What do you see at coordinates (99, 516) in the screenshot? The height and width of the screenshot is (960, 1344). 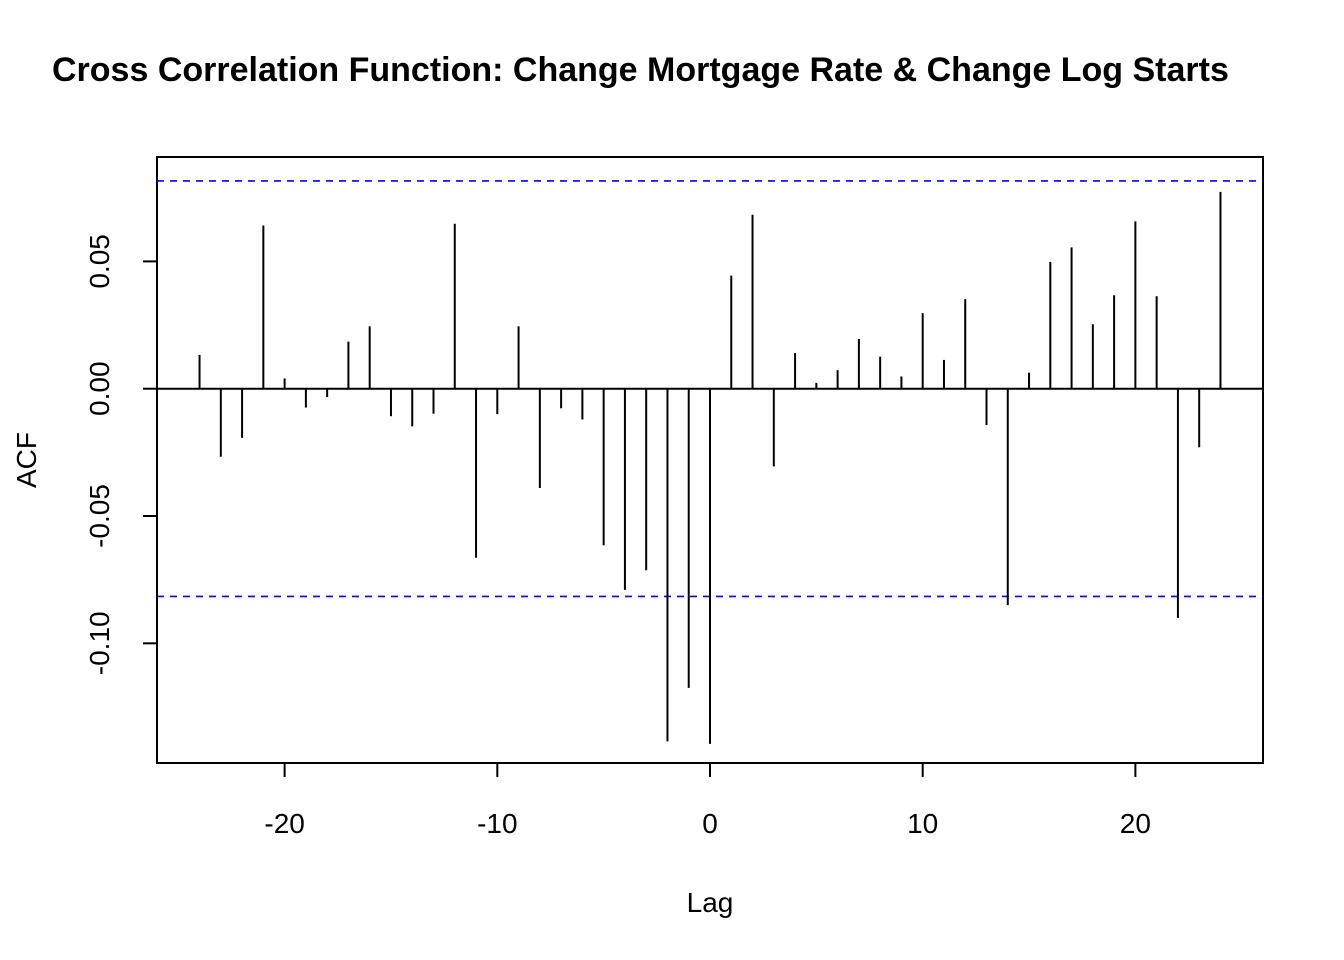 I see `y-tick-label: -0.05` at bounding box center [99, 516].